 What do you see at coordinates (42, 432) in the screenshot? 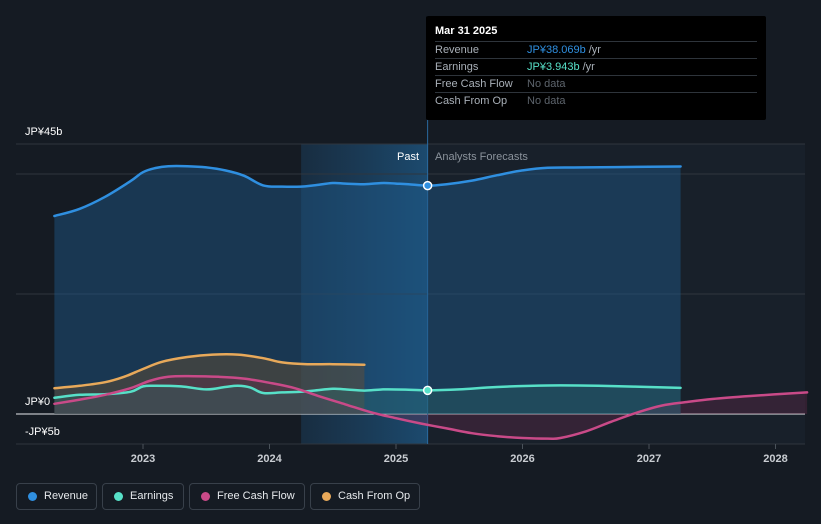
I see `y-tick-label-min: -JP¥5b` at bounding box center [42, 432].